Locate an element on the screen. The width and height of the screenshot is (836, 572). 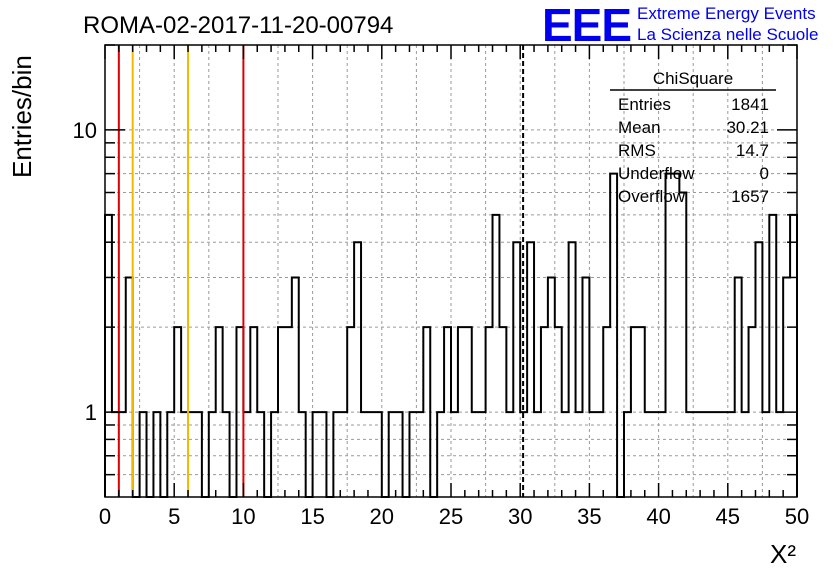
y-tick-labels: 1 10 is located at coordinates (85, 271).